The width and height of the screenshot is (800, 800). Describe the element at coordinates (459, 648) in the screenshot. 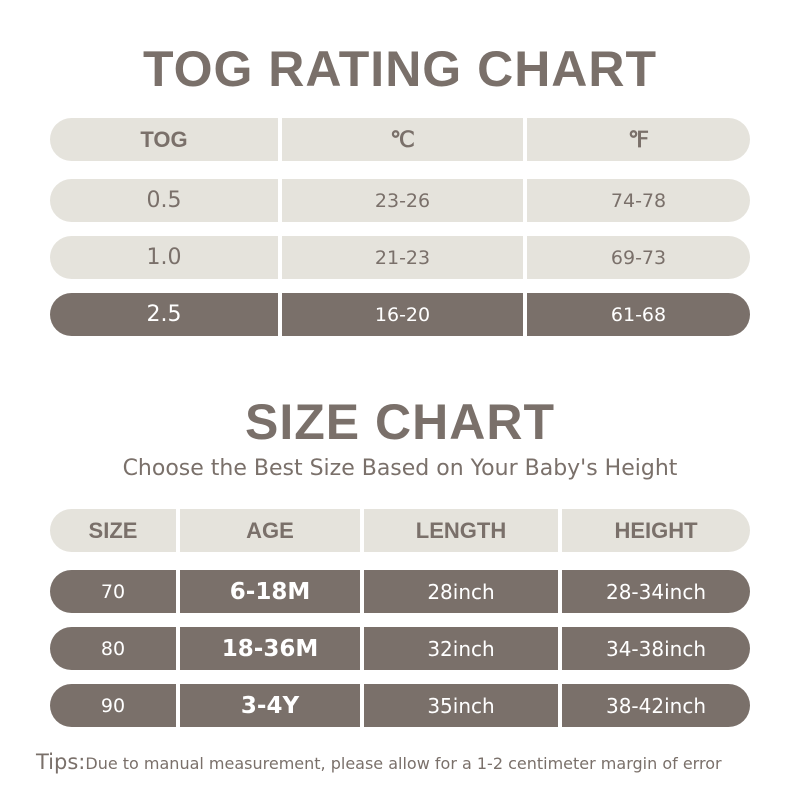

I see `length-value: 32inch` at that location.